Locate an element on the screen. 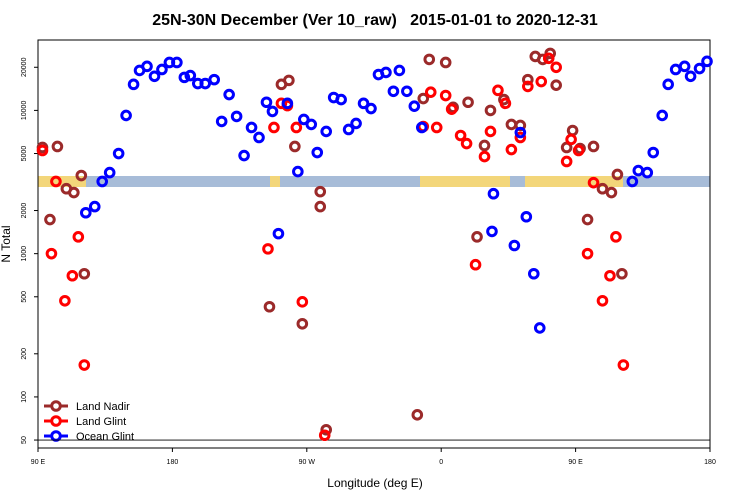 The width and height of the screenshot is (750, 500). legend-label: Ocean Glint is located at coordinates (105, 437).